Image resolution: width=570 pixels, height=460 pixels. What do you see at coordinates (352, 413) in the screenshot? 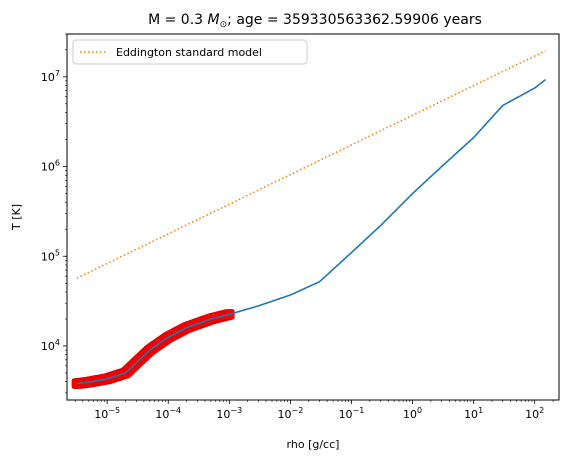
I see `x-tick-label: 10⁻¹` at bounding box center [352, 413].